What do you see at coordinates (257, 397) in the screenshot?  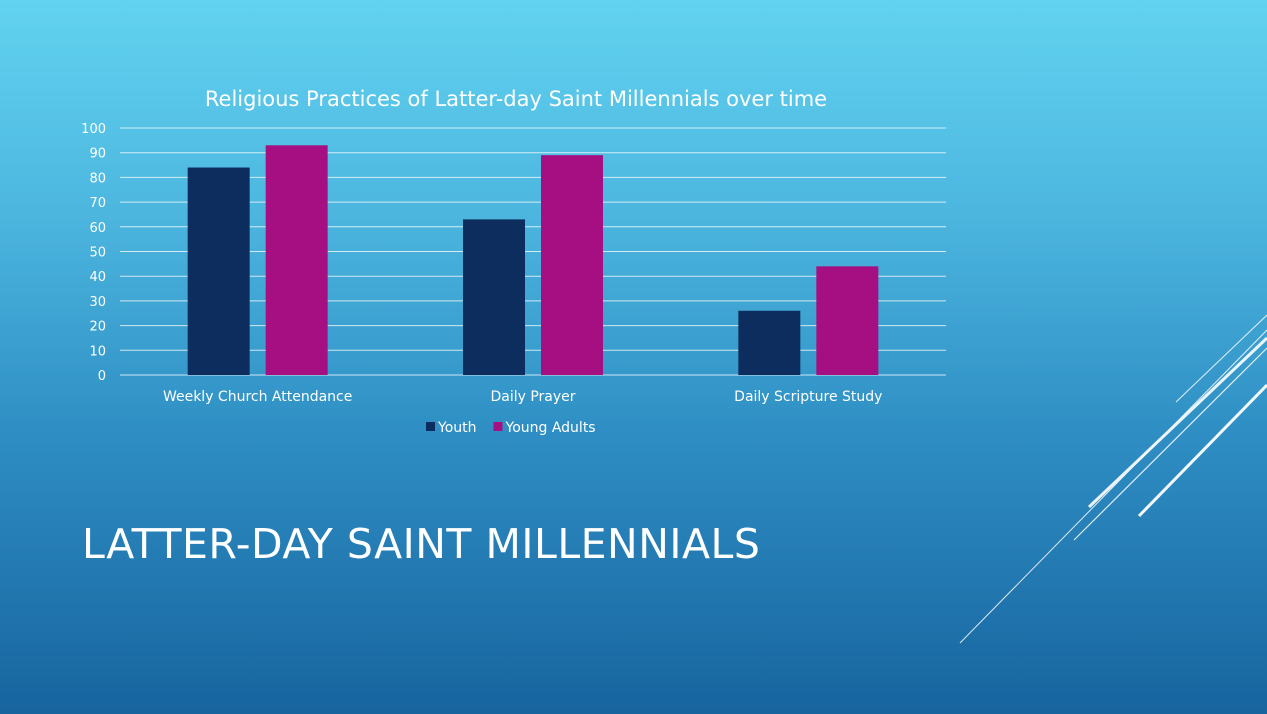 I see `x-tick-label: Weekly Church Attendance` at bounding box center [257, 397].